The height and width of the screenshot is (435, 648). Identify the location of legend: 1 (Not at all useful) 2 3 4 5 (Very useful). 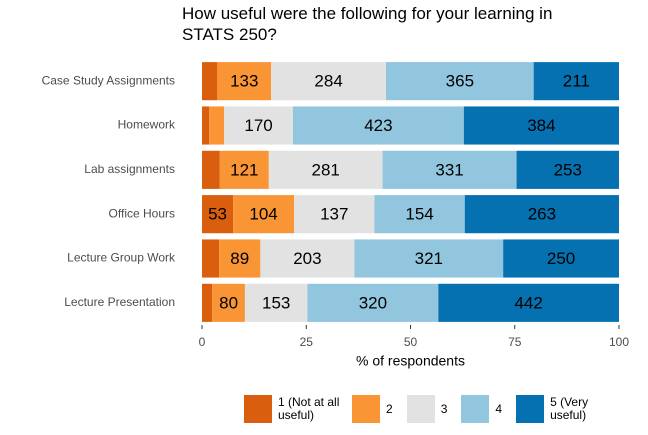
(428, 409).